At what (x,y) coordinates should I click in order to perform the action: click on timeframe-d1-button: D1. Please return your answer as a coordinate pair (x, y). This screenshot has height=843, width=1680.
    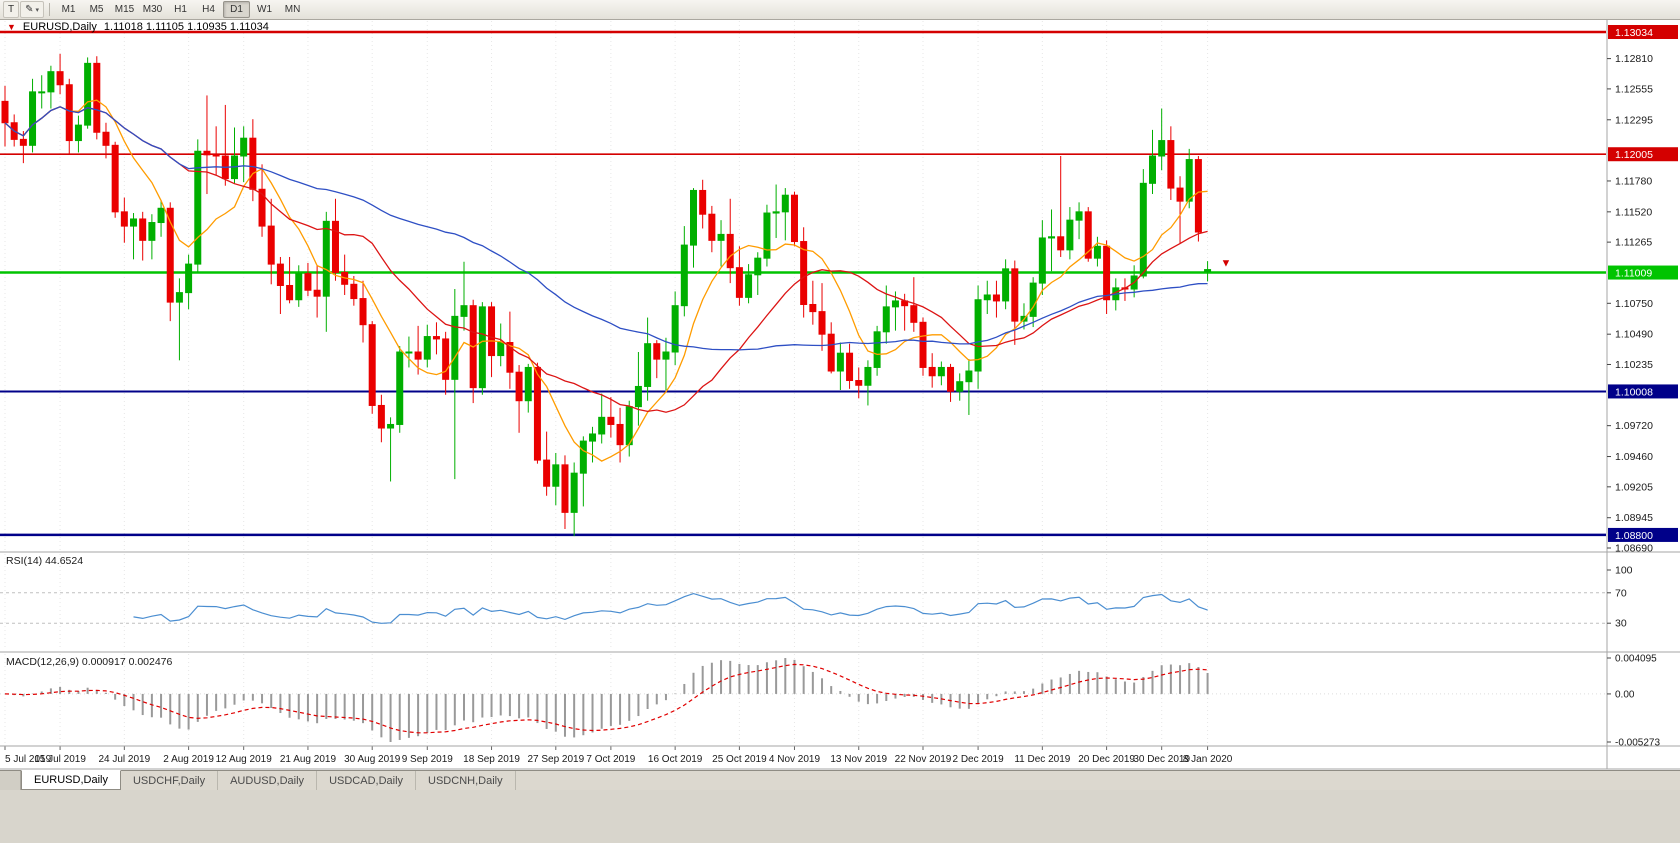
    Looking at the image, I should click on (237, 9).